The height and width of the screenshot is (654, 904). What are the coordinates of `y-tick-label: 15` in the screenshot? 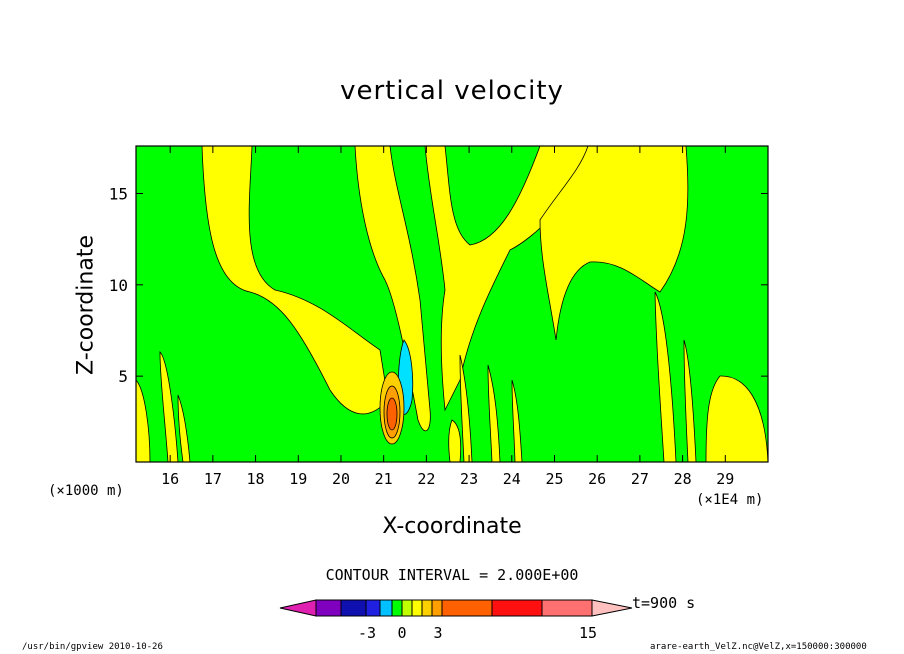 It's located at (118, 193).